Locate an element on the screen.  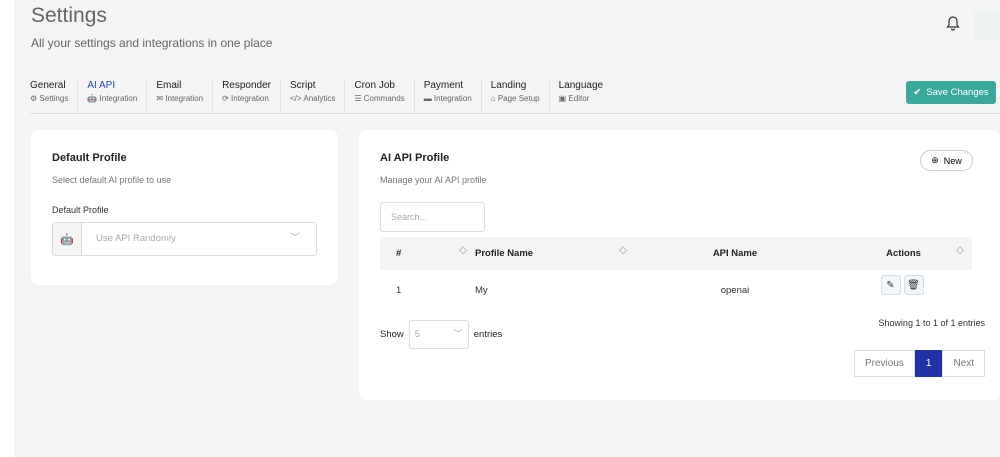
tab-icon: ⚙ is located at coordinates (34, 98).